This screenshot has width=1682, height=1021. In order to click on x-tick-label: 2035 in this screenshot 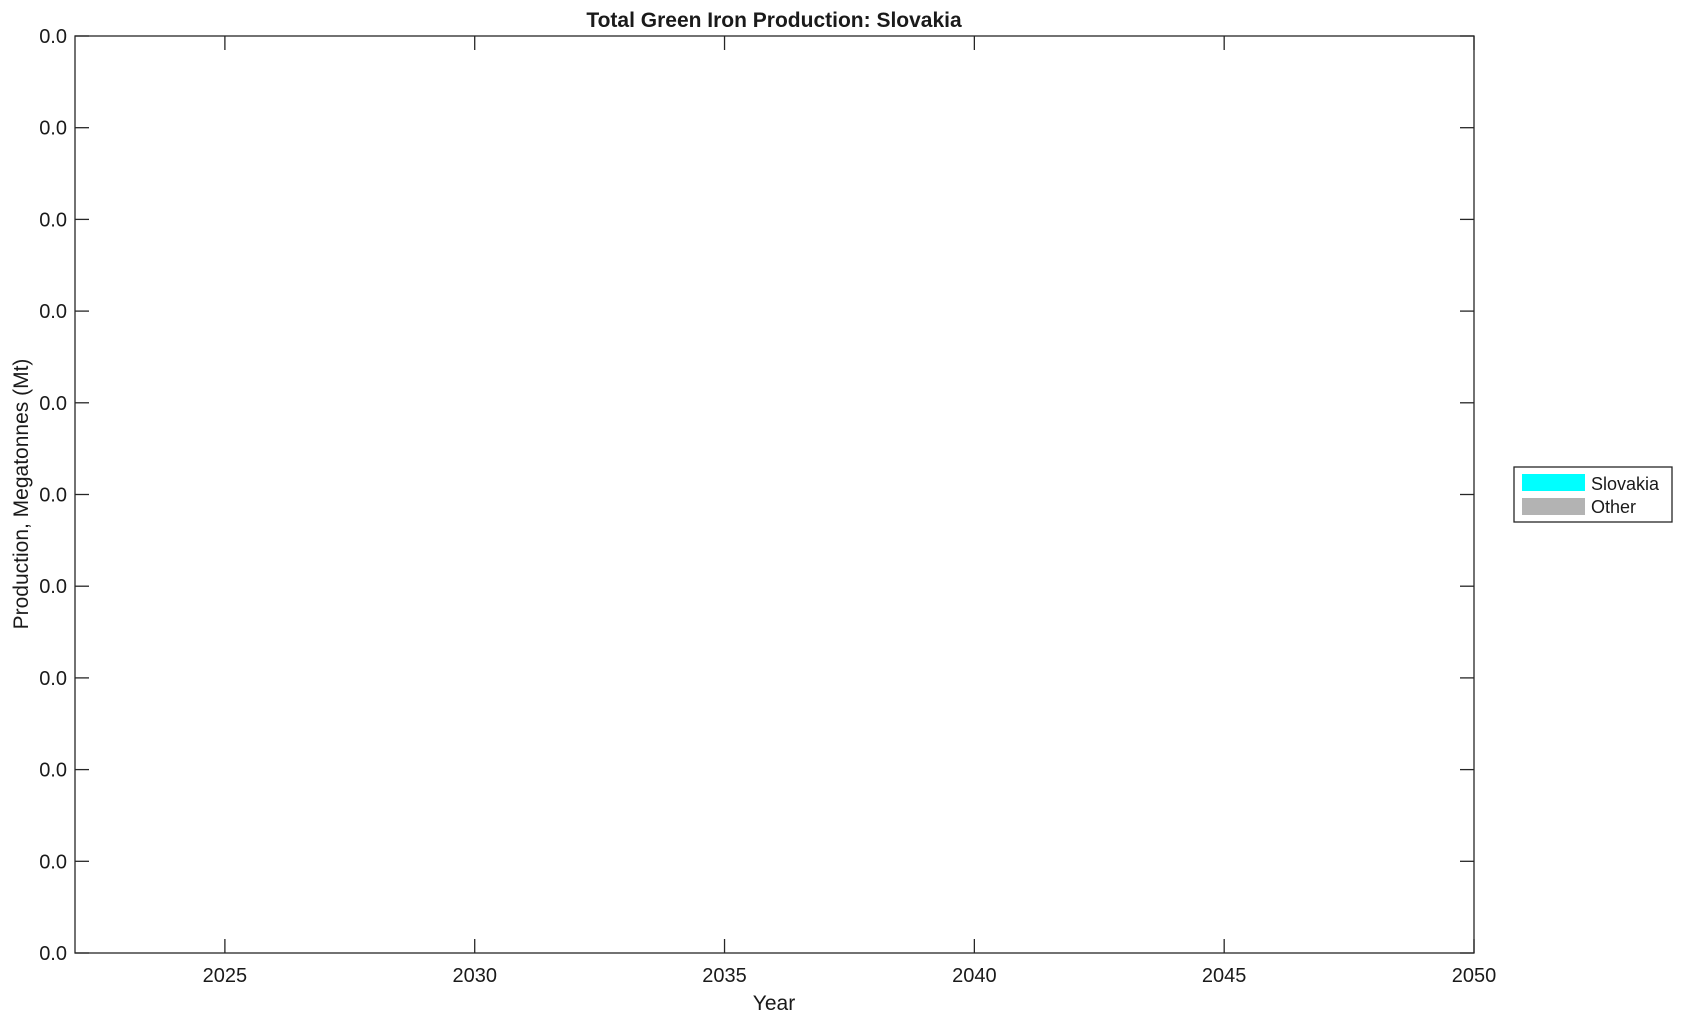, I will do `click(724, 976)`.